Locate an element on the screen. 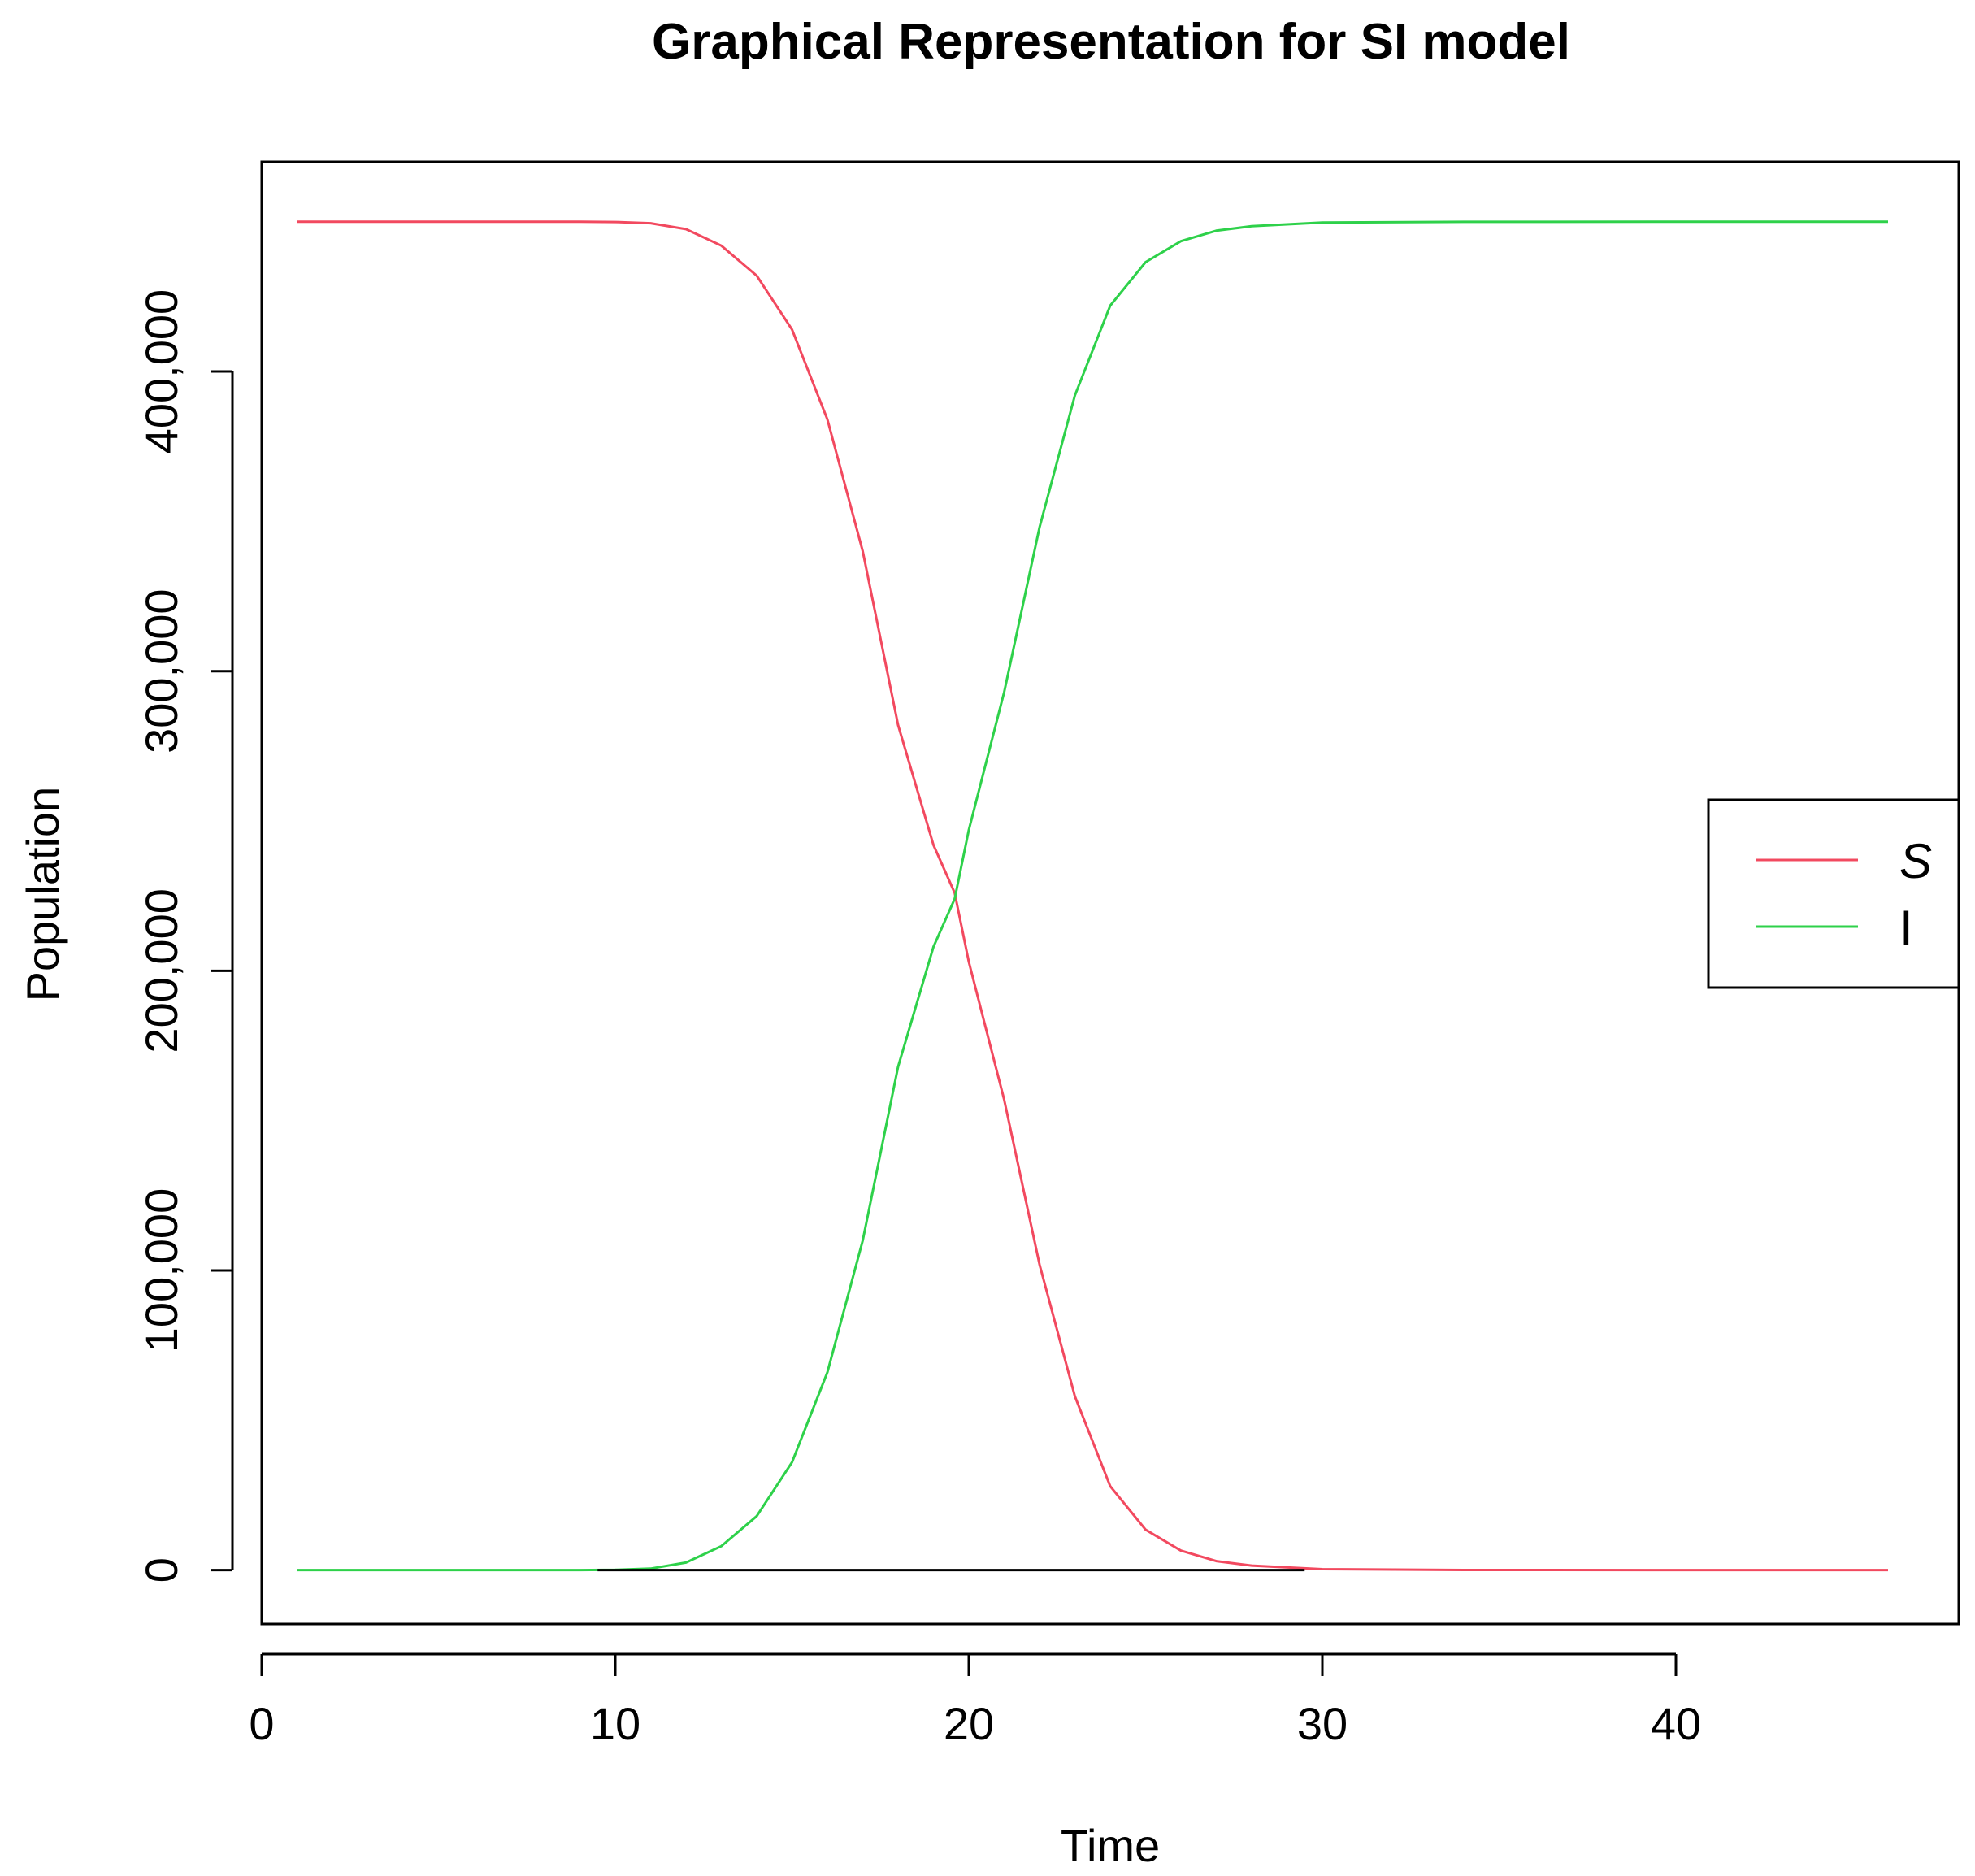 Image resolution: width=1975 pixels, height=1876 pixels. y-tick-label: 200,000 is located at coordinates (161, 970).